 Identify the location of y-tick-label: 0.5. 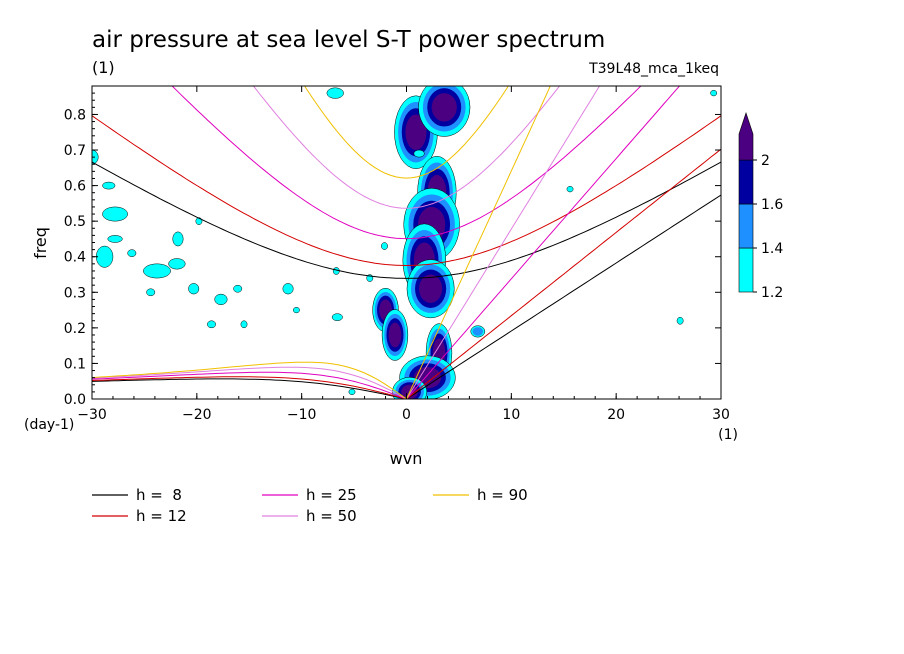
(75, 222).